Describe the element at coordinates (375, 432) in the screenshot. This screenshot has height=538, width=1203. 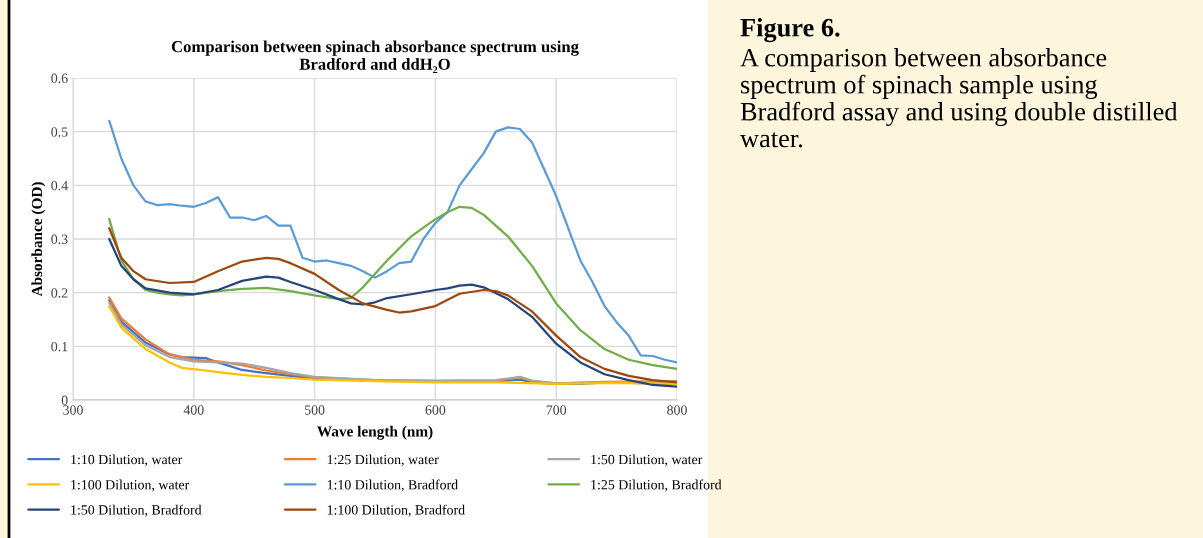
I see `x-axis-title: Wave length (nm)` at that location.